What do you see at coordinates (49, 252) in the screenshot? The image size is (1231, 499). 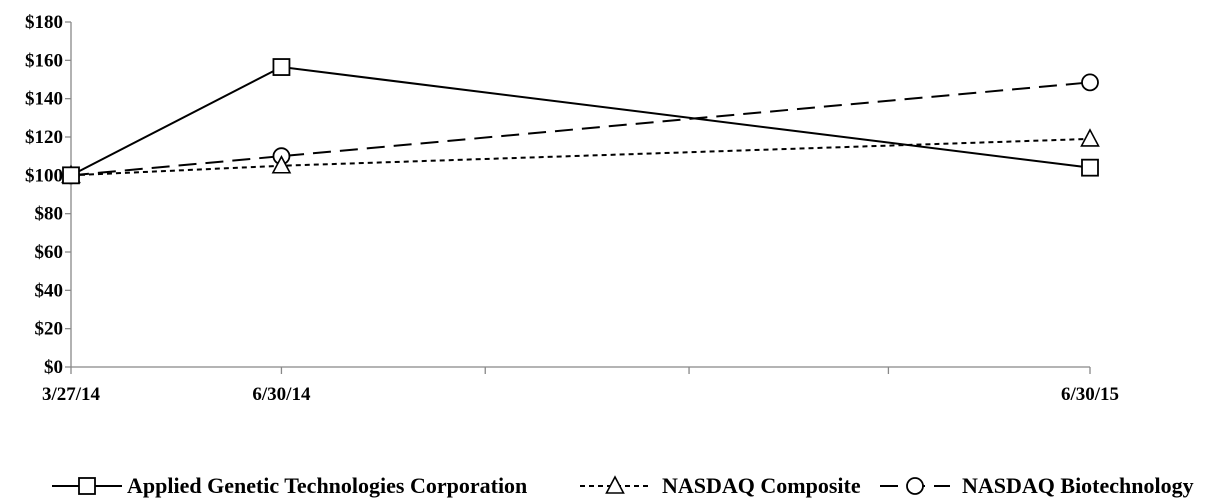 I see `y-tick-label: $60` at bounding box center [49, 252].